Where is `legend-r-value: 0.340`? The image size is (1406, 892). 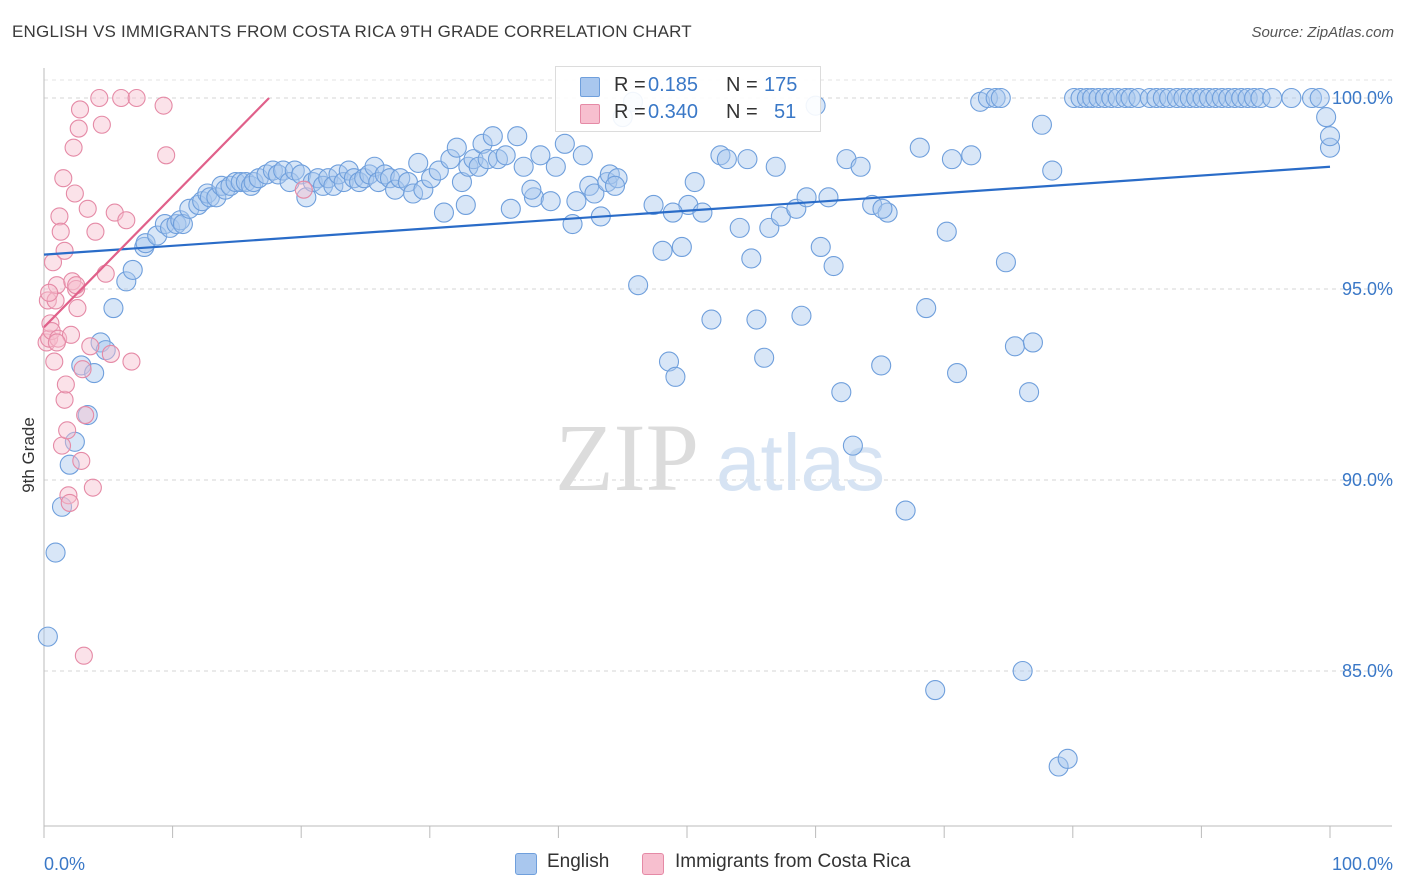 legend-r-value: 0.340 is located at coordinates (673, 112).